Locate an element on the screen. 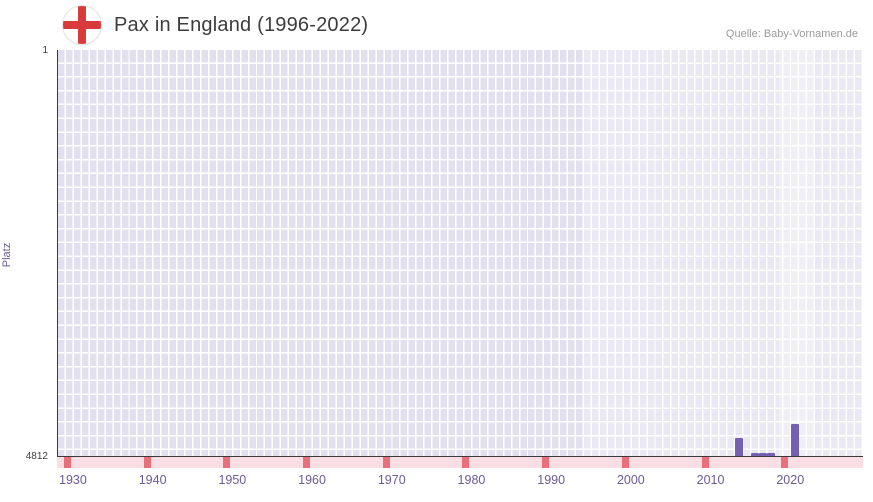 This screenshot has width=873, height=502. x-tick-label-1950: 1950 is located at coordinates (232, 480).